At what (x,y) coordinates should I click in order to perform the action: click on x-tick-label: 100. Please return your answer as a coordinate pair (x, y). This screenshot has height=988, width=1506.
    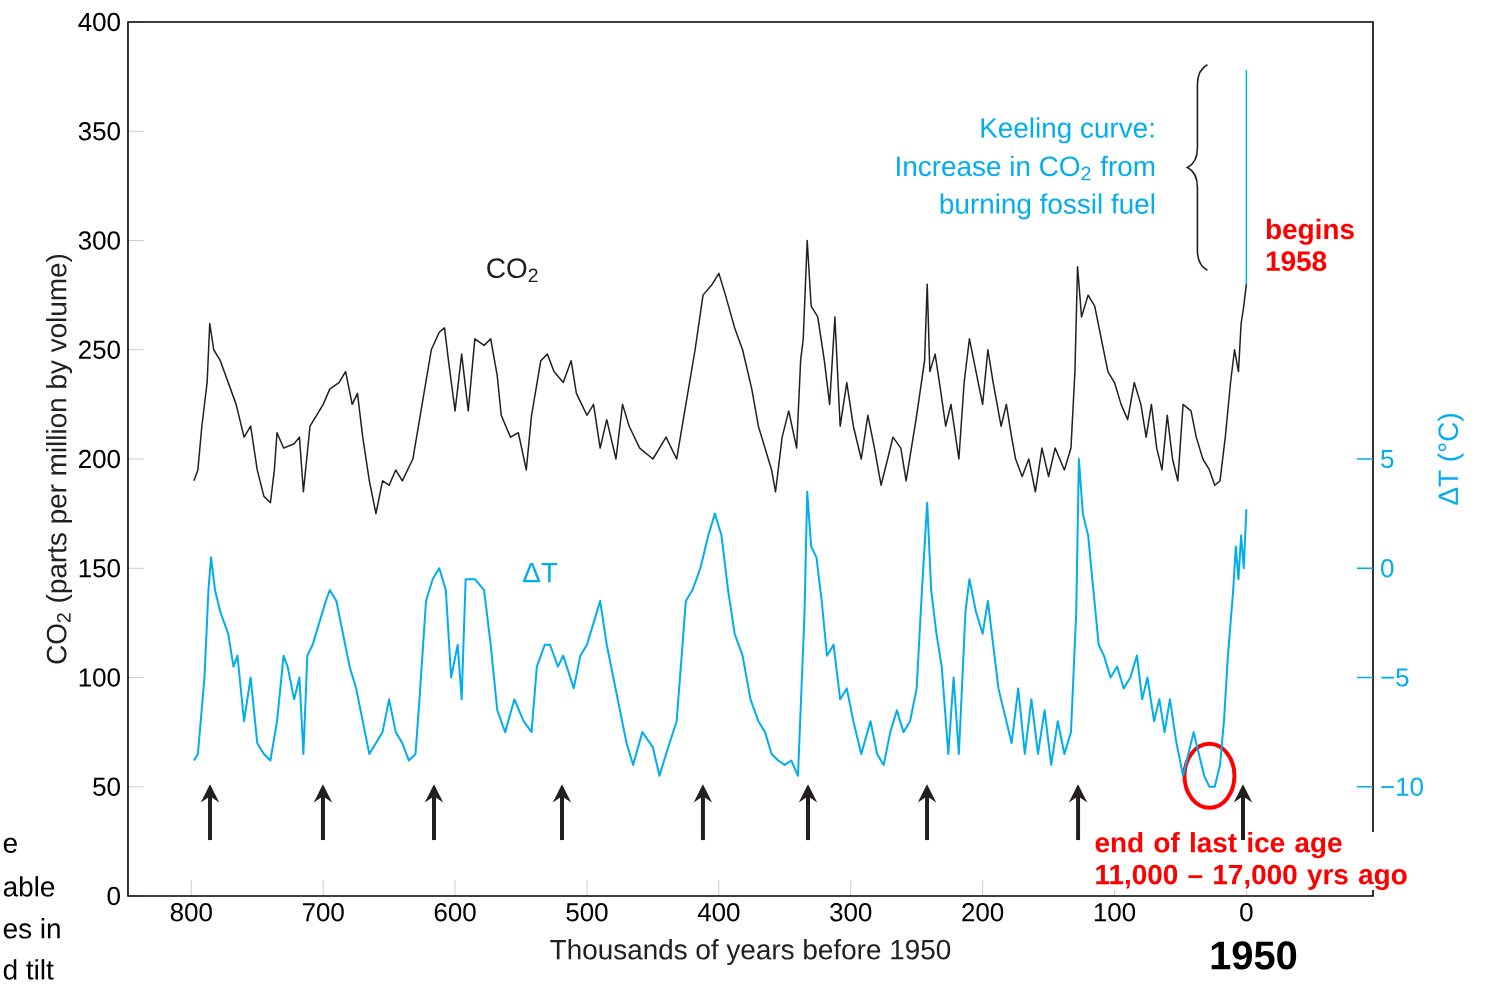
    Looking at the image, I should click on (1115, 912).